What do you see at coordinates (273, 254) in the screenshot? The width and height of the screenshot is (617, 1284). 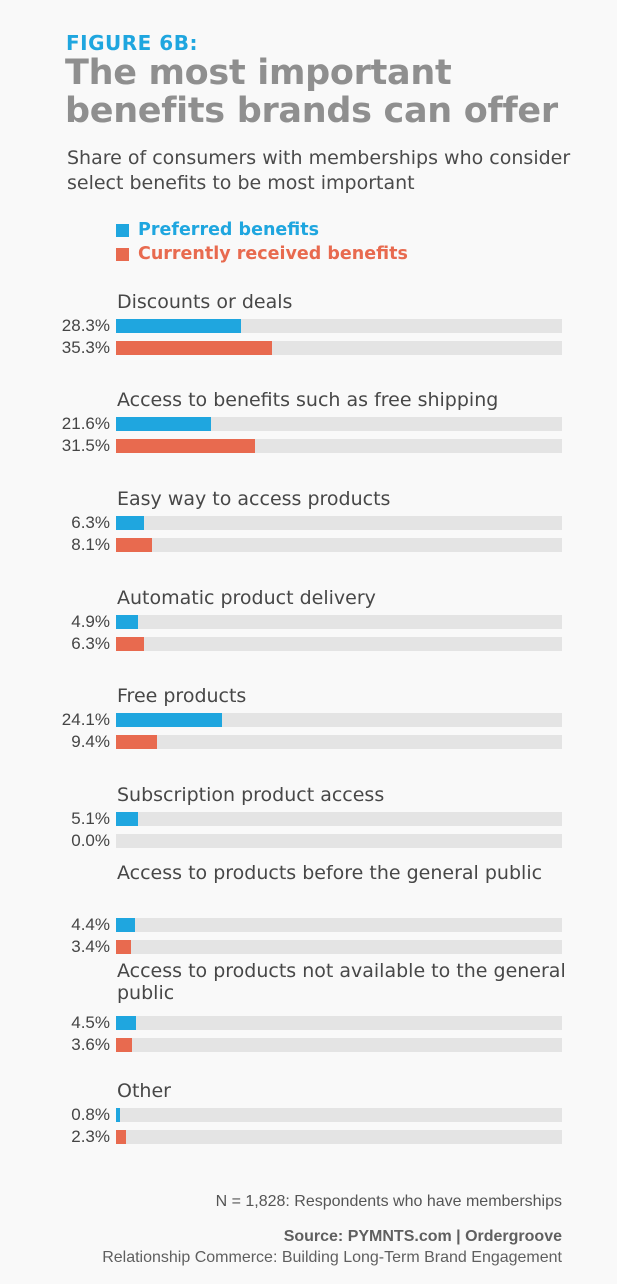 I see `legend-label-current: Currently received benefits` at bounding box center [273, 254].